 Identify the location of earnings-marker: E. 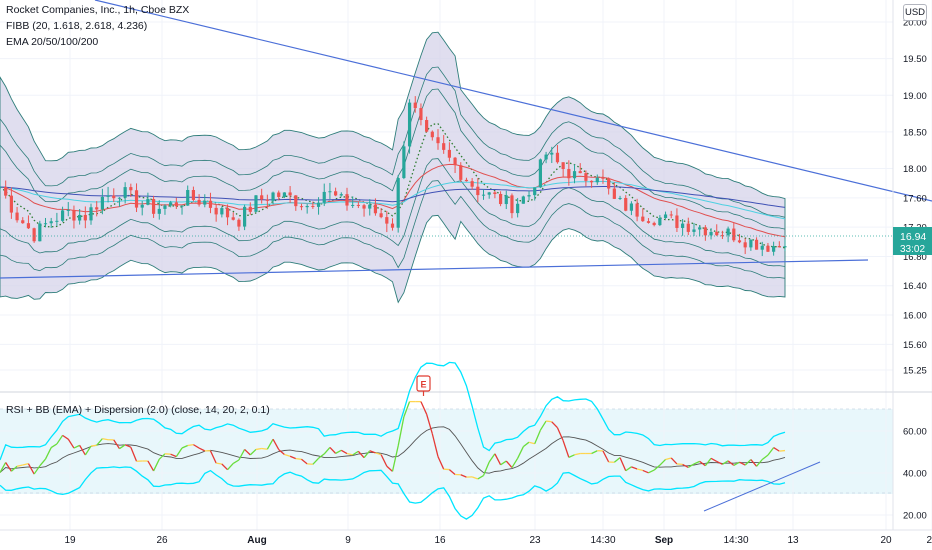
(423, 385).